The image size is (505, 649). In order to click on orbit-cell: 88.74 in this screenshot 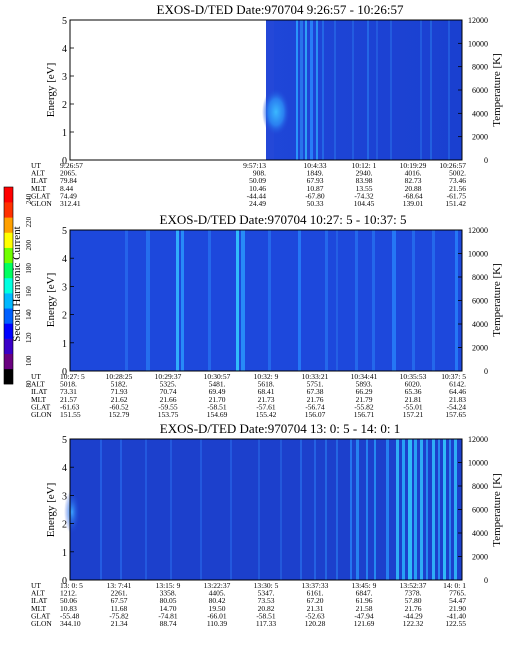, I will do `click(168, 623)`.